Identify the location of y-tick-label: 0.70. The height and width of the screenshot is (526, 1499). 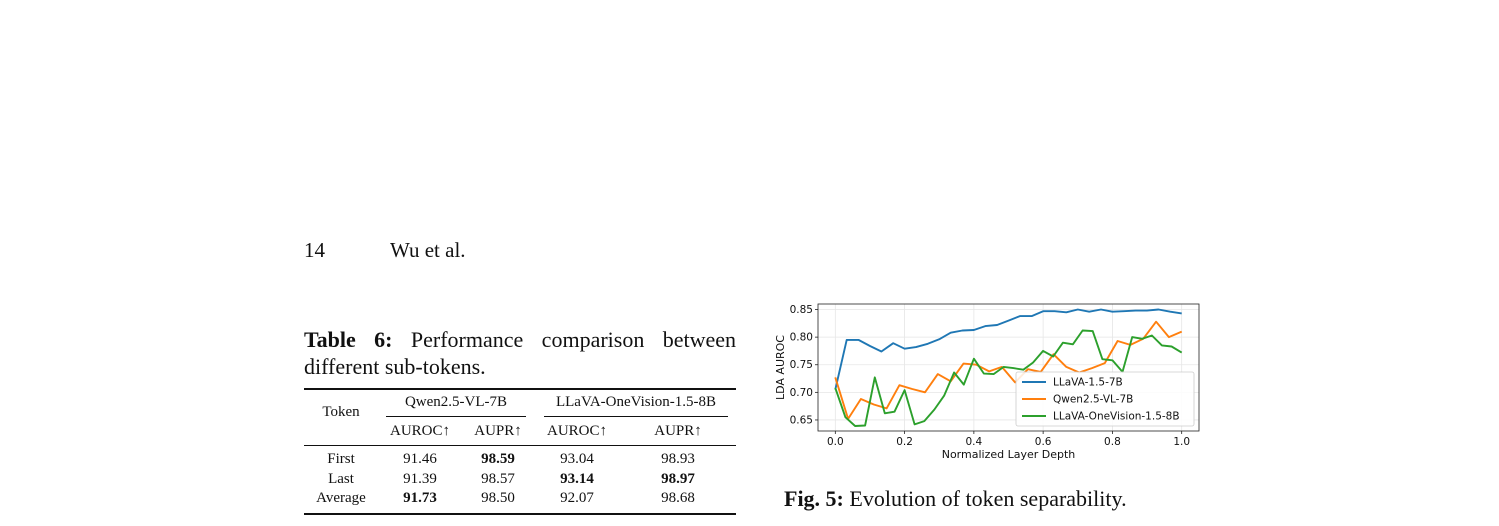
(801, 393).